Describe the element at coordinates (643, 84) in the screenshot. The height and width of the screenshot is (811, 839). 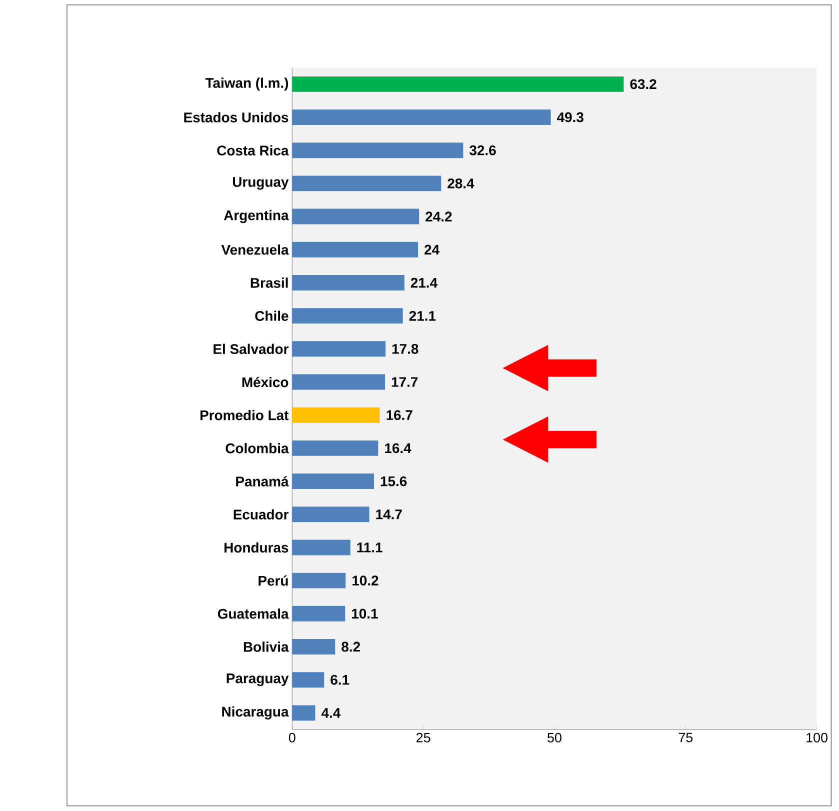
I see `data-label: 63.2` at that location.